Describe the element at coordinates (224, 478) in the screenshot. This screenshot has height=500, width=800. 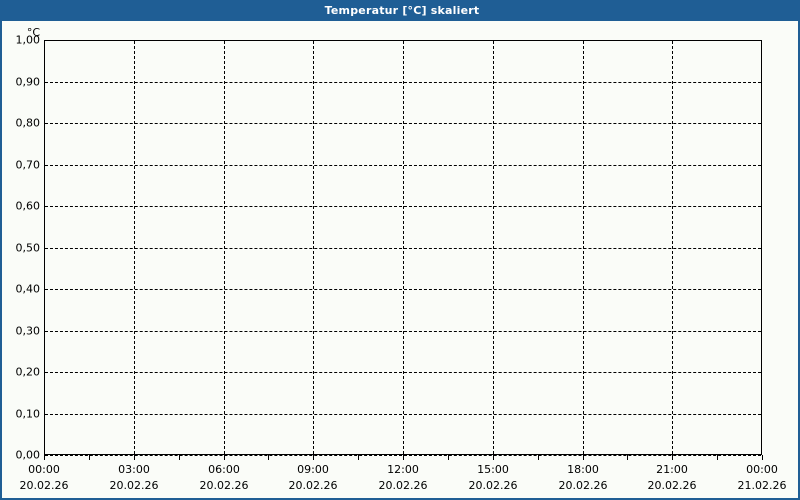
I see `x-axis-tick-label: 06:00 20.02.26` at that location.